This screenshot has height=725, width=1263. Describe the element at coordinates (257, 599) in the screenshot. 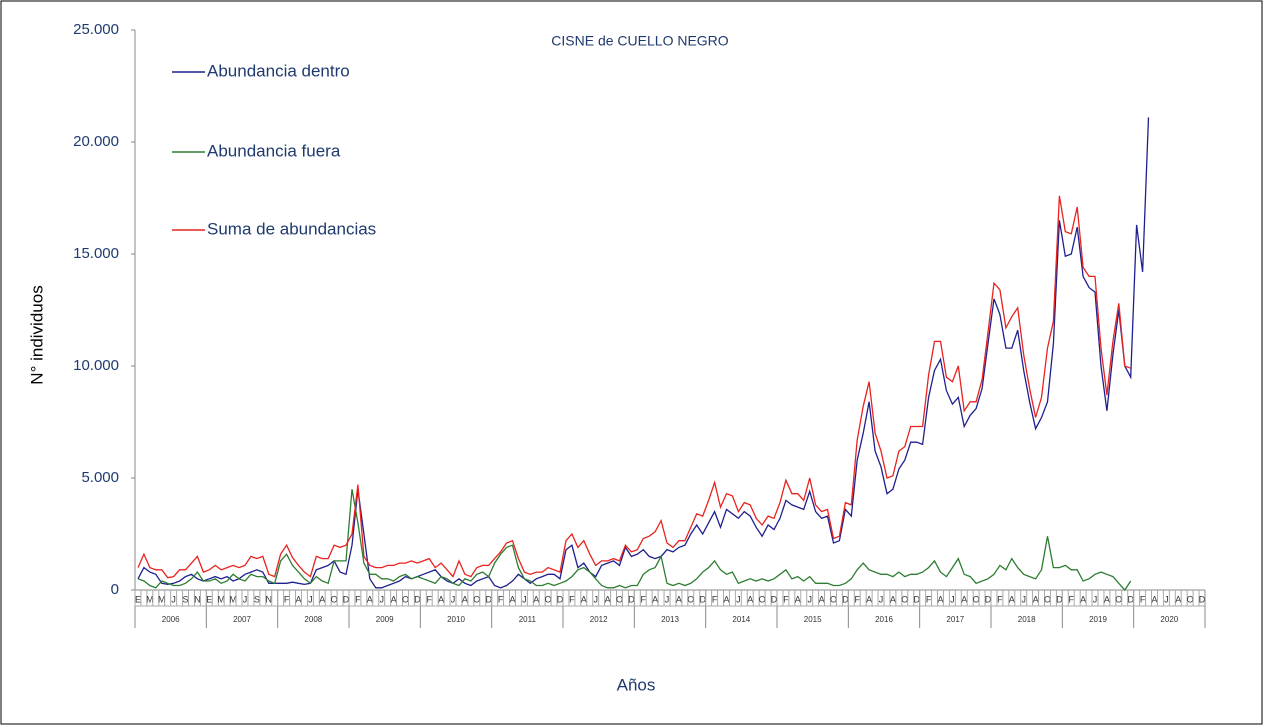

I see `month-label: S` at that location.